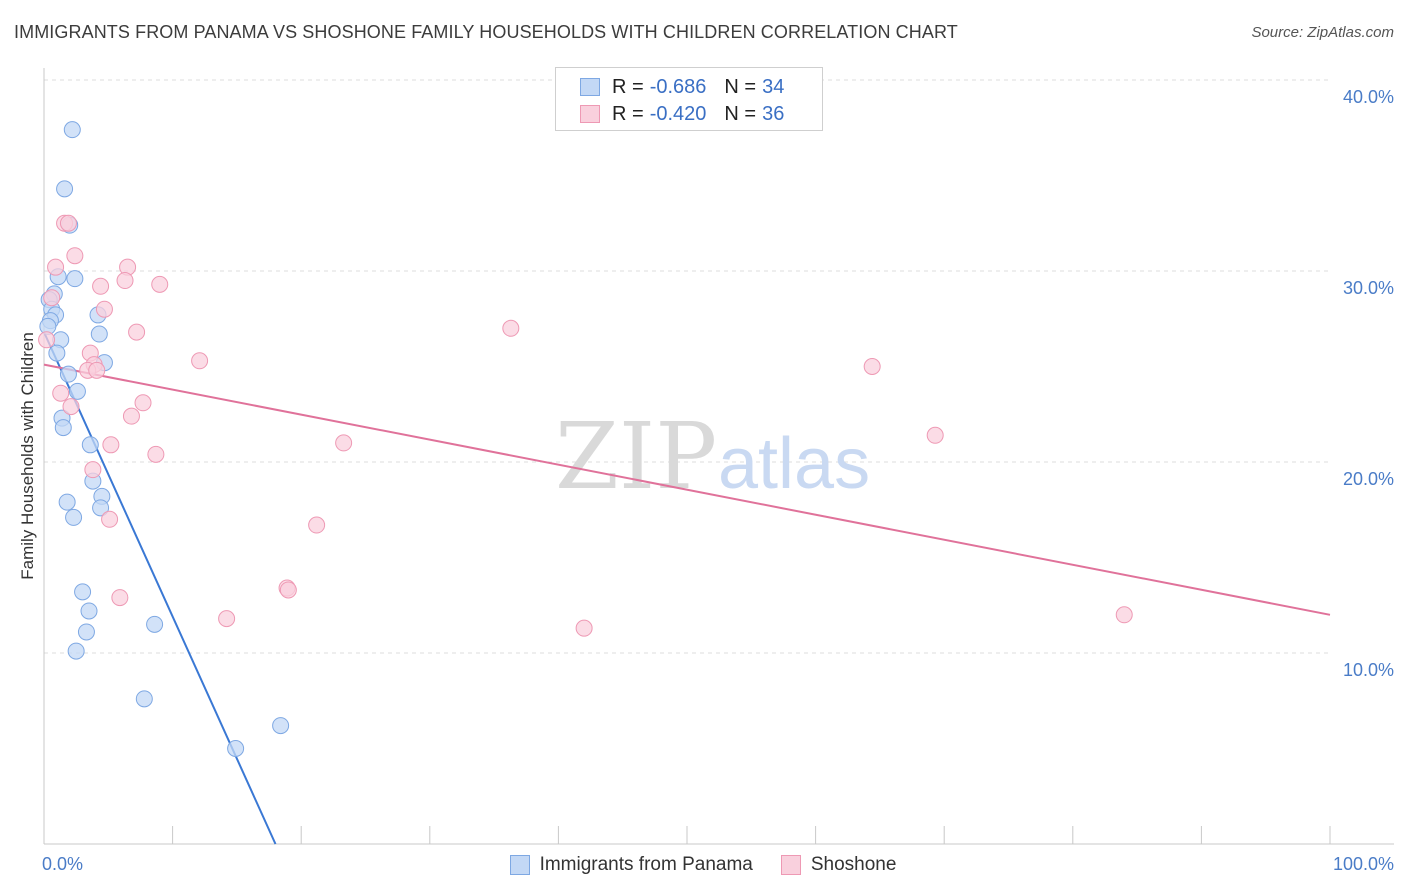 The width and height of the screenshot is (1406, 892). I want to click on y-tick-label: 40.0%, so click(1368, 97).